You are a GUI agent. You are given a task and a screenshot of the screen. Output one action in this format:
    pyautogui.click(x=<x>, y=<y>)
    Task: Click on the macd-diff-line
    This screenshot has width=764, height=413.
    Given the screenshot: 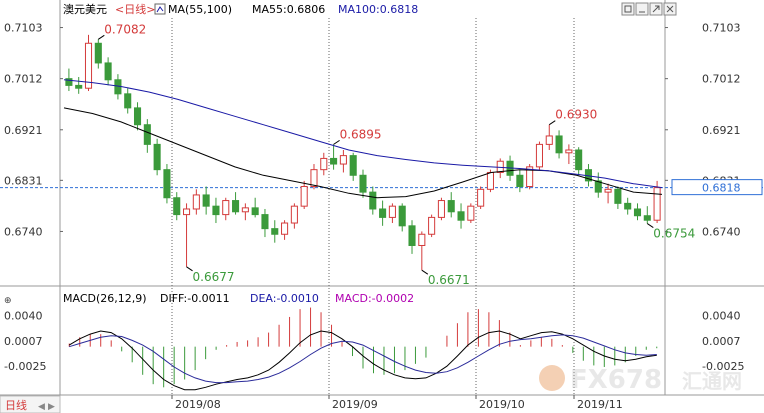 What is the action you would take?
    pyautogui.click(x=362, y=360)
    